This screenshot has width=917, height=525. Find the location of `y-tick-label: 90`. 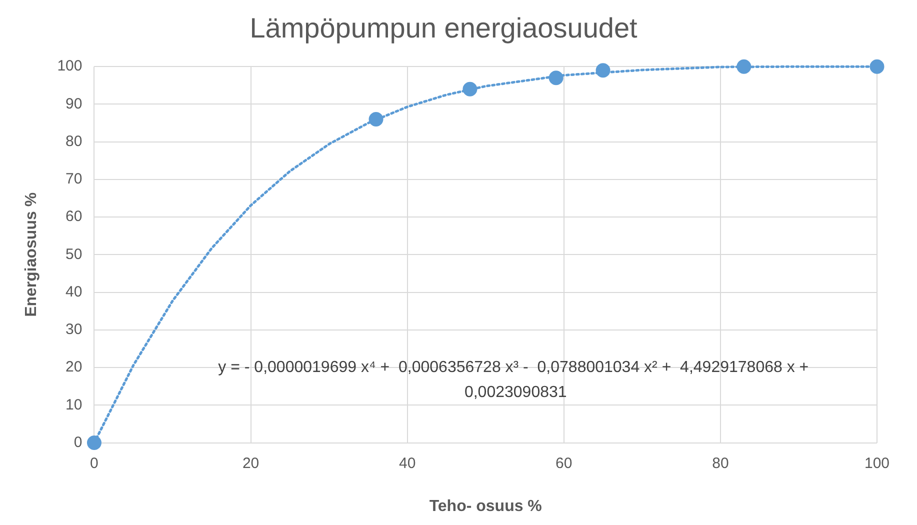

y-tick-label: 90 is located at coordinates (74, 103).